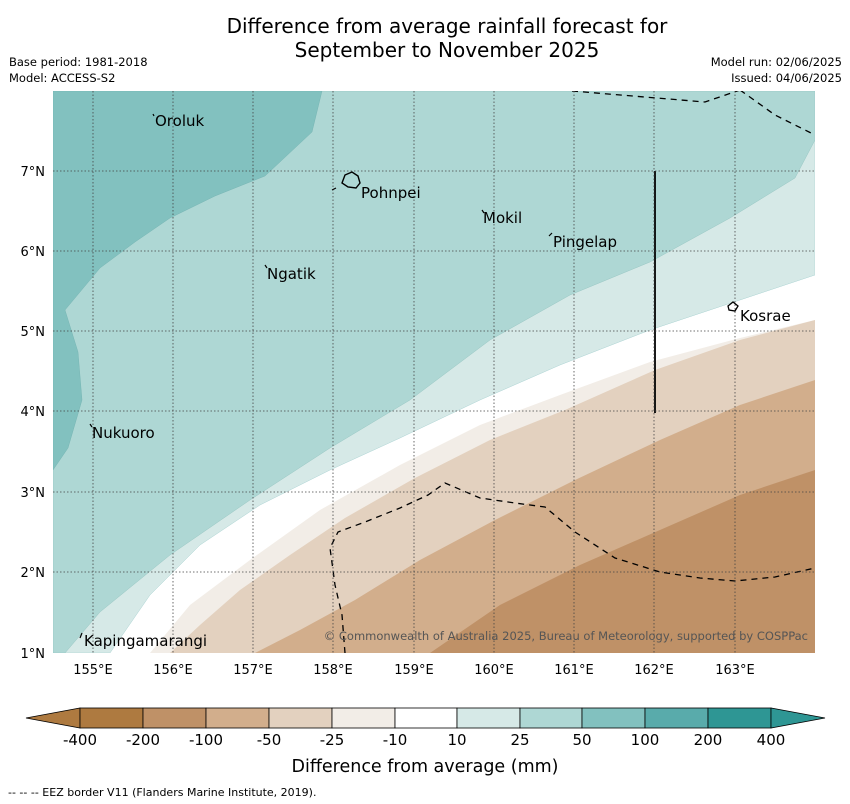  I want to click on meta-right: Model run: 02/06/2025 Issued: 04/06/2025, so click(776, 70).